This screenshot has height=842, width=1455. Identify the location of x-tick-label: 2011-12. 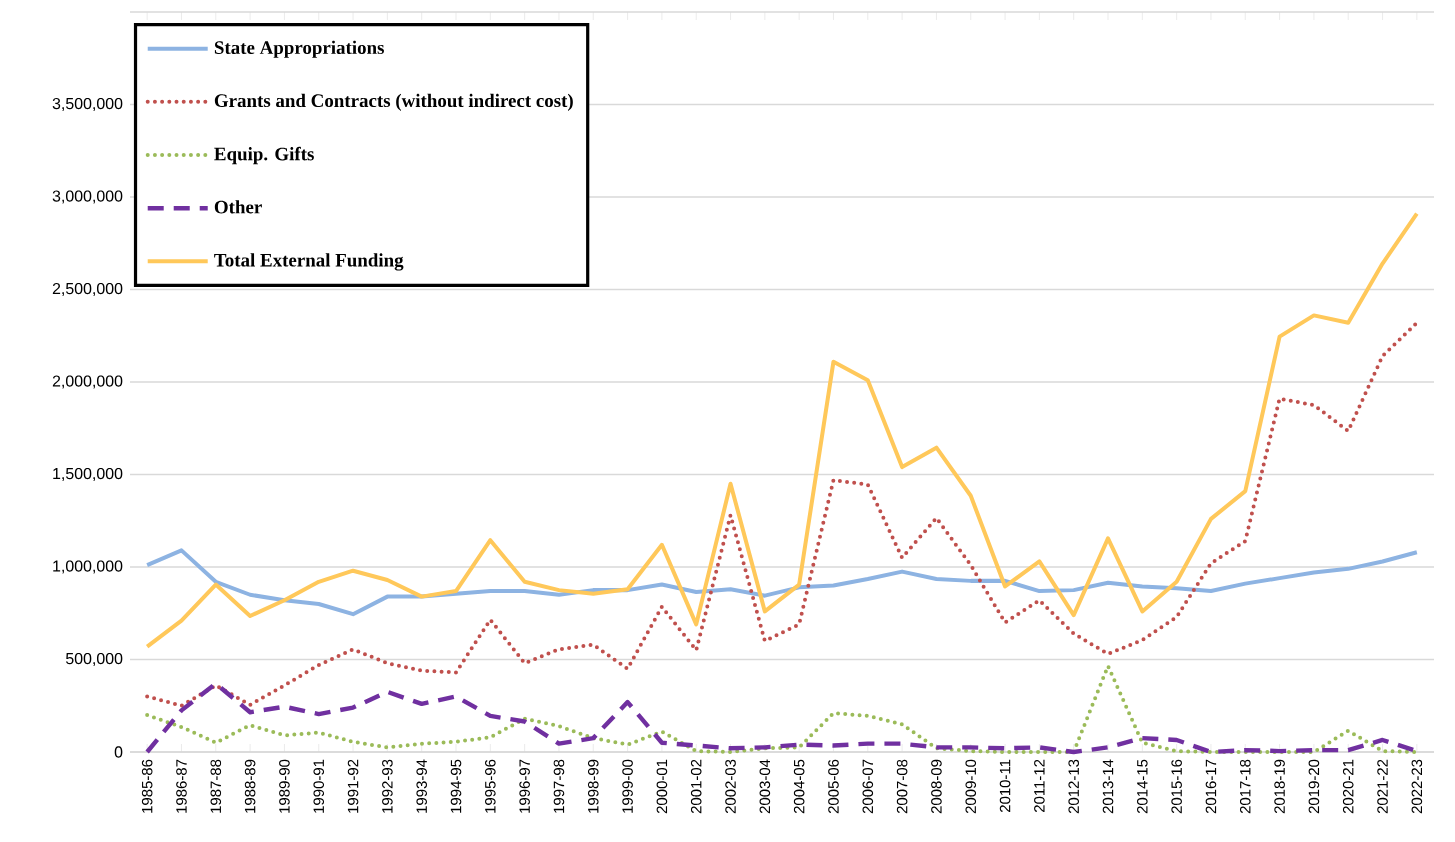
(1039, 786).